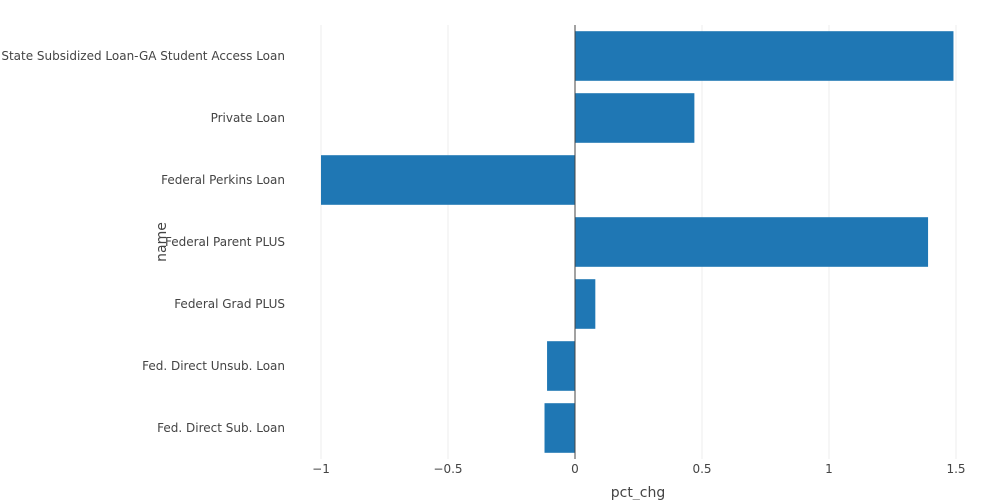  What do you see at coordinates (575, 469) in the screenshot?
I see `x-tick-label: 0` at bounding box center [575, 469].